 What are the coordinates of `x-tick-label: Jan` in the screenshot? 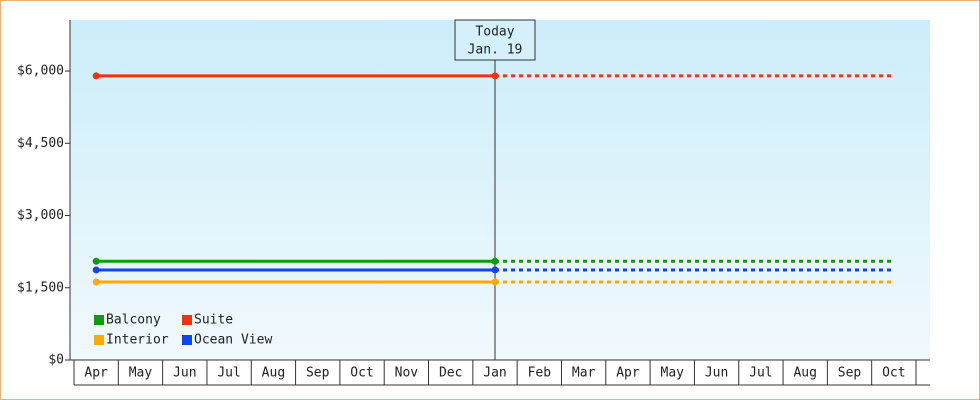 It's located at (494, 373).